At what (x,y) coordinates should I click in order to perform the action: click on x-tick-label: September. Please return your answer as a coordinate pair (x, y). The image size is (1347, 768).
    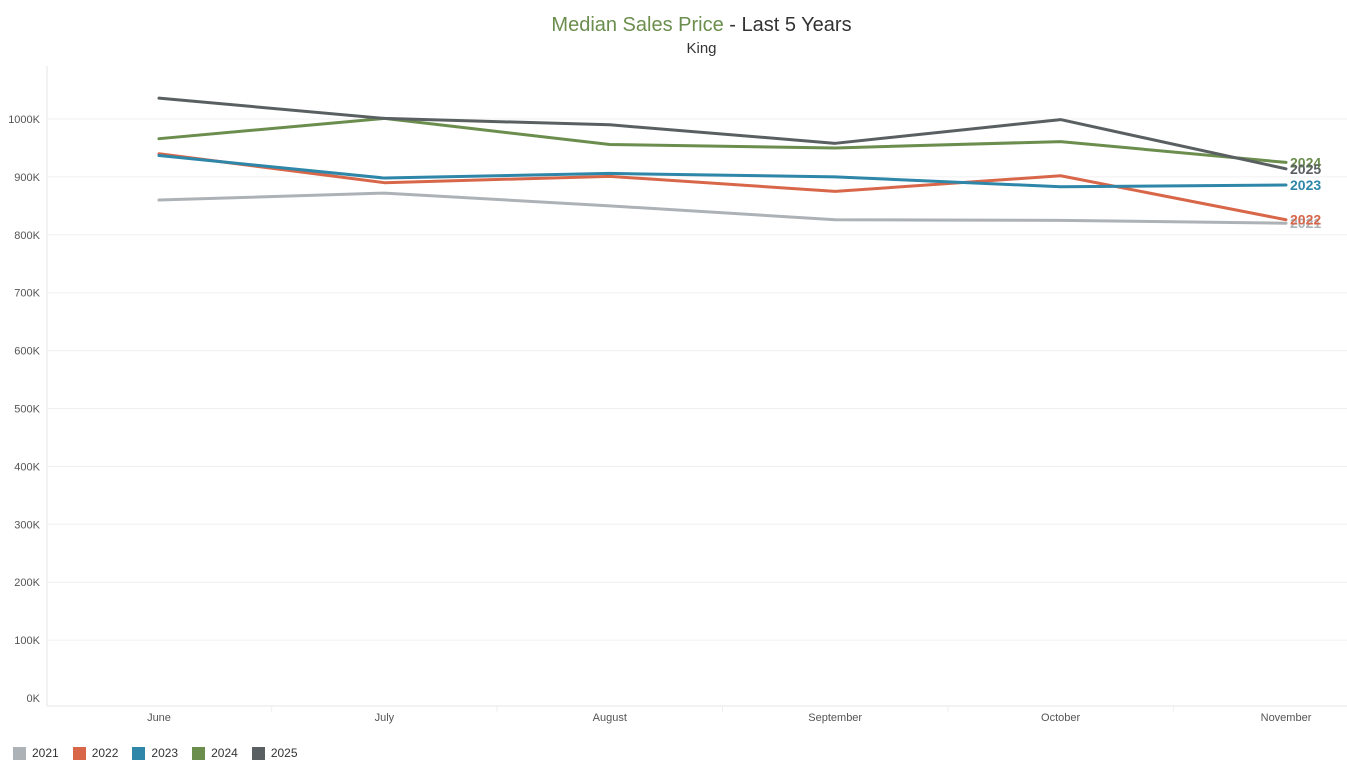
    Looking at the image, I should click on (835, 718).